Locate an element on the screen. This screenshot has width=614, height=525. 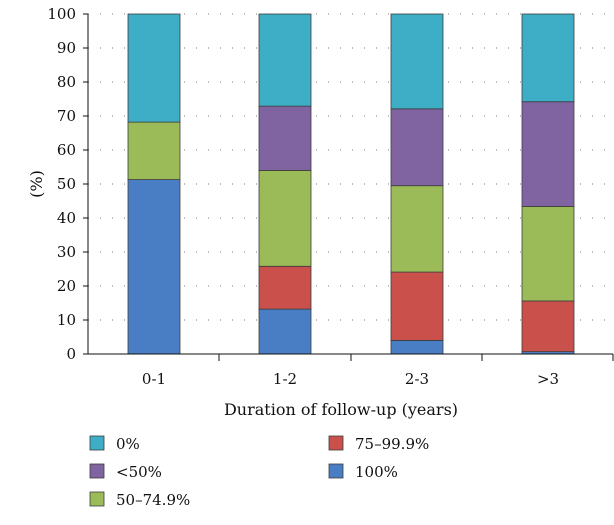
x-tick-label-0: 0-1 is located at coordinates (154, 379).